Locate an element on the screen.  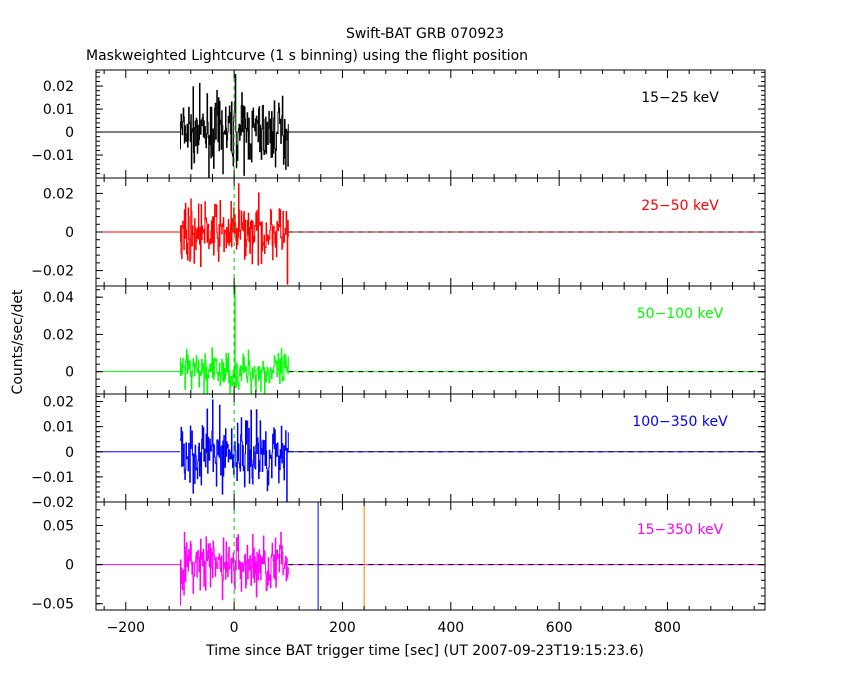
panel-1: −0.02 0 0.02 25−50 keV is located at coordinates (398, 232).